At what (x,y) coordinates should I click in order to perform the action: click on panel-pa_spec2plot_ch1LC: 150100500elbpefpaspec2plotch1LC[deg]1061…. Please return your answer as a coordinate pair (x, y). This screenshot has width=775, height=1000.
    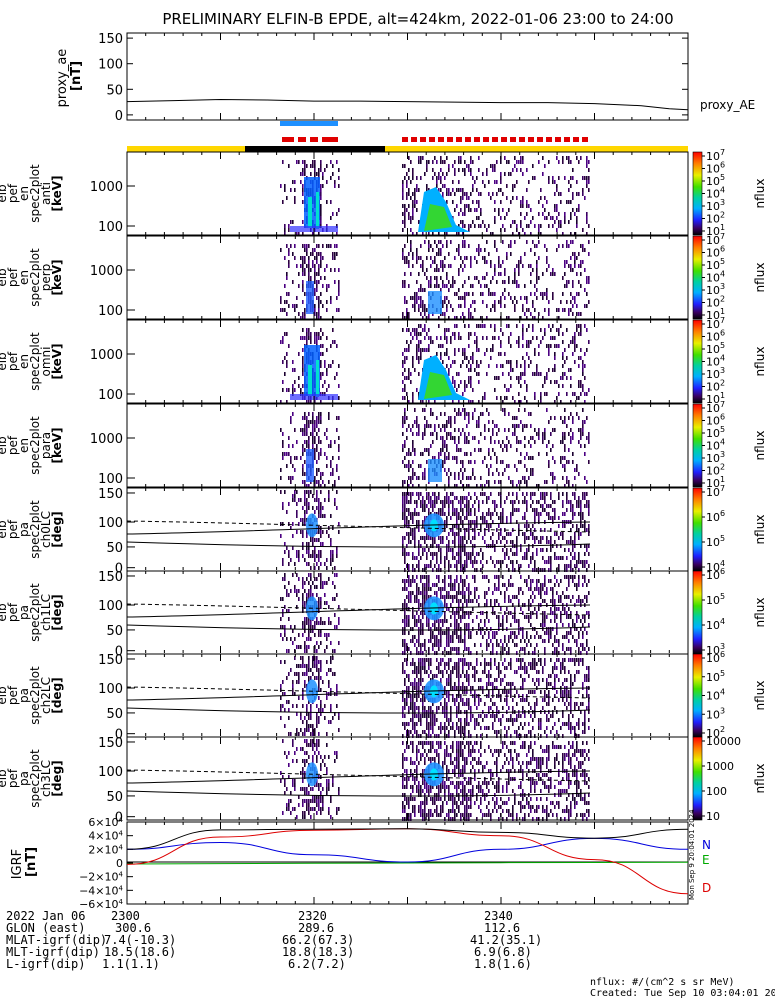
    Looking at the image, I should click on (383, 613).